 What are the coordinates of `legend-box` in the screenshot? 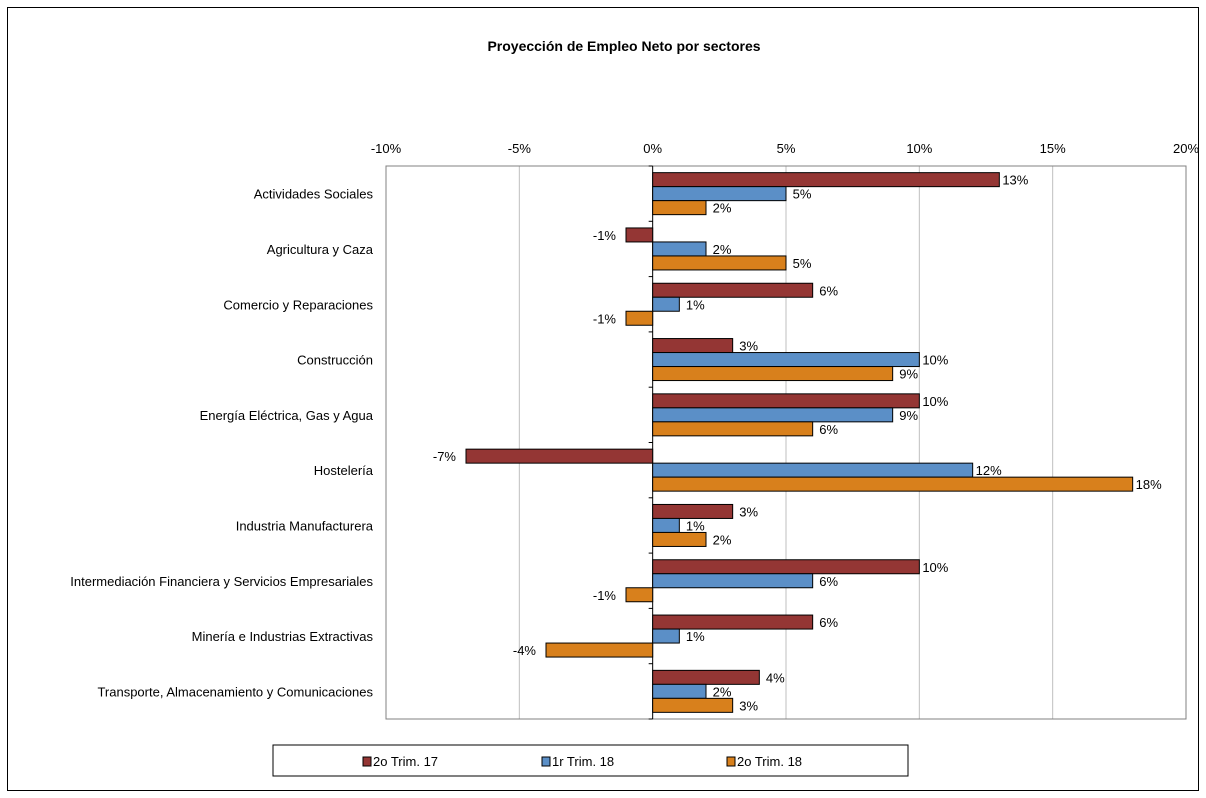 It's located at (590, 760).